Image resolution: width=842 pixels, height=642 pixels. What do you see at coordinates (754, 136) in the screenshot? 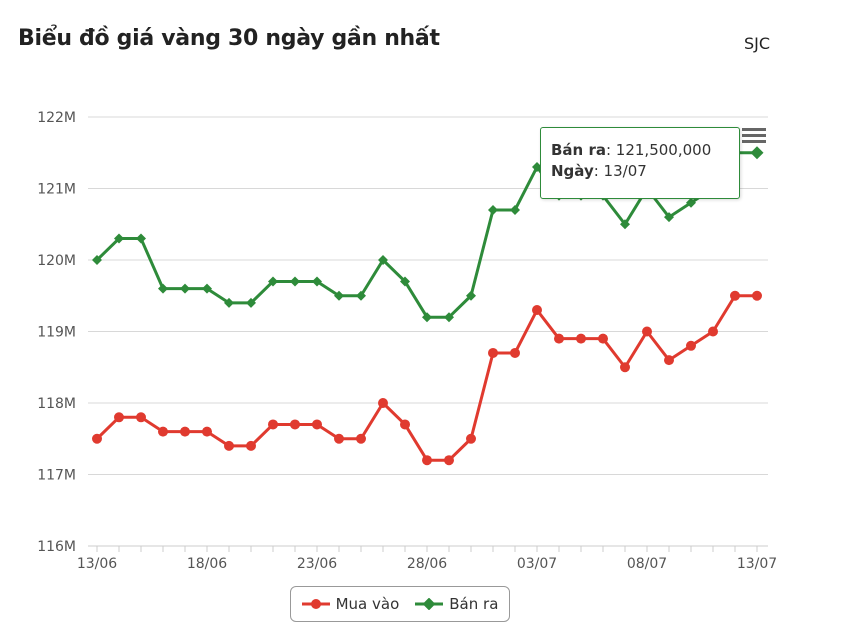
I see `hamburger-menu-icon` at bounding box center [754, 136].